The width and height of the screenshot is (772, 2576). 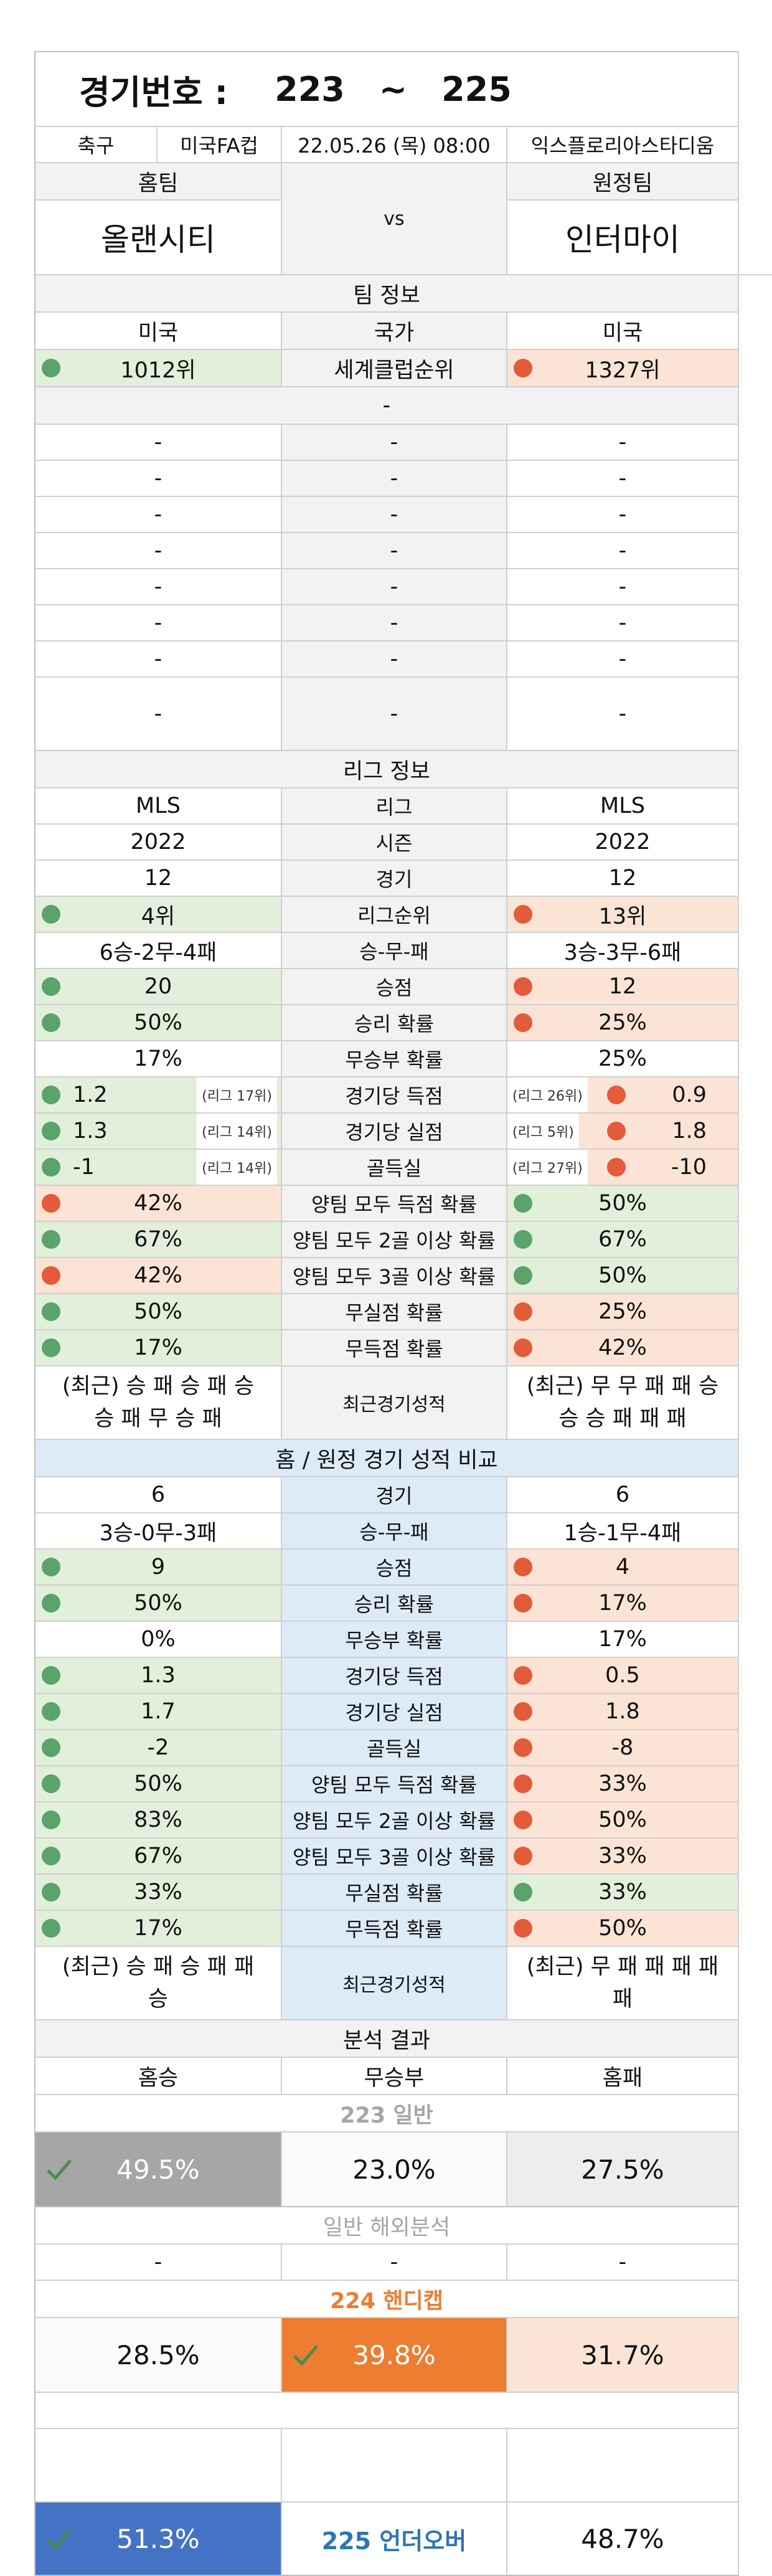 What do you see at coordinates (394, 368) in the screenshot?
I see `world-rank-label: 세계클럽순위` at bounding box center [394, 368].